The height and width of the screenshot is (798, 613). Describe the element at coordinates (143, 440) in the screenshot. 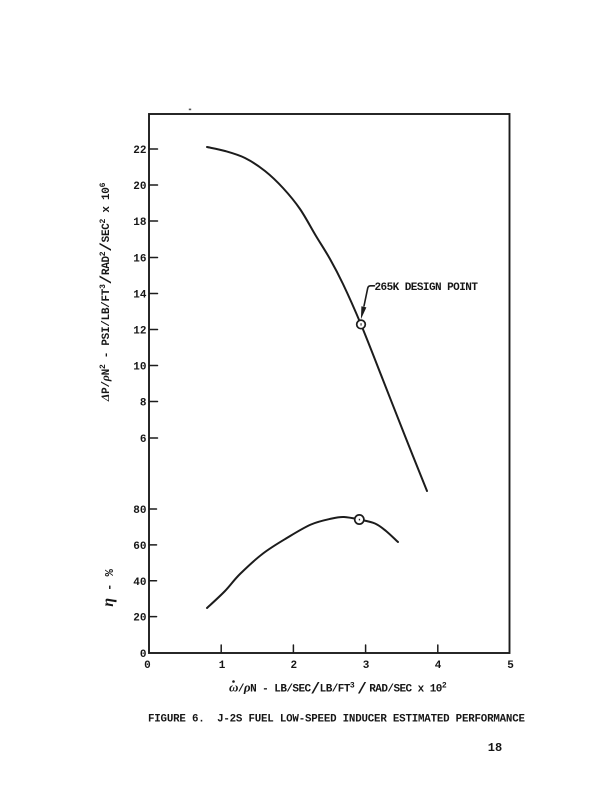

I see `svg-text: 6` at that location.